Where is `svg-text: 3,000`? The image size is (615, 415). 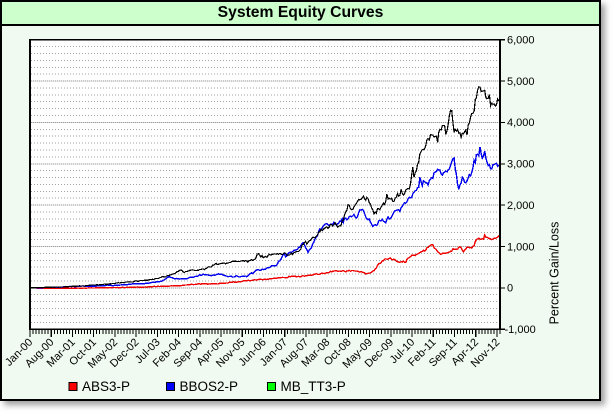
svg-text: 3,000 is located at coordinates (521, 165).